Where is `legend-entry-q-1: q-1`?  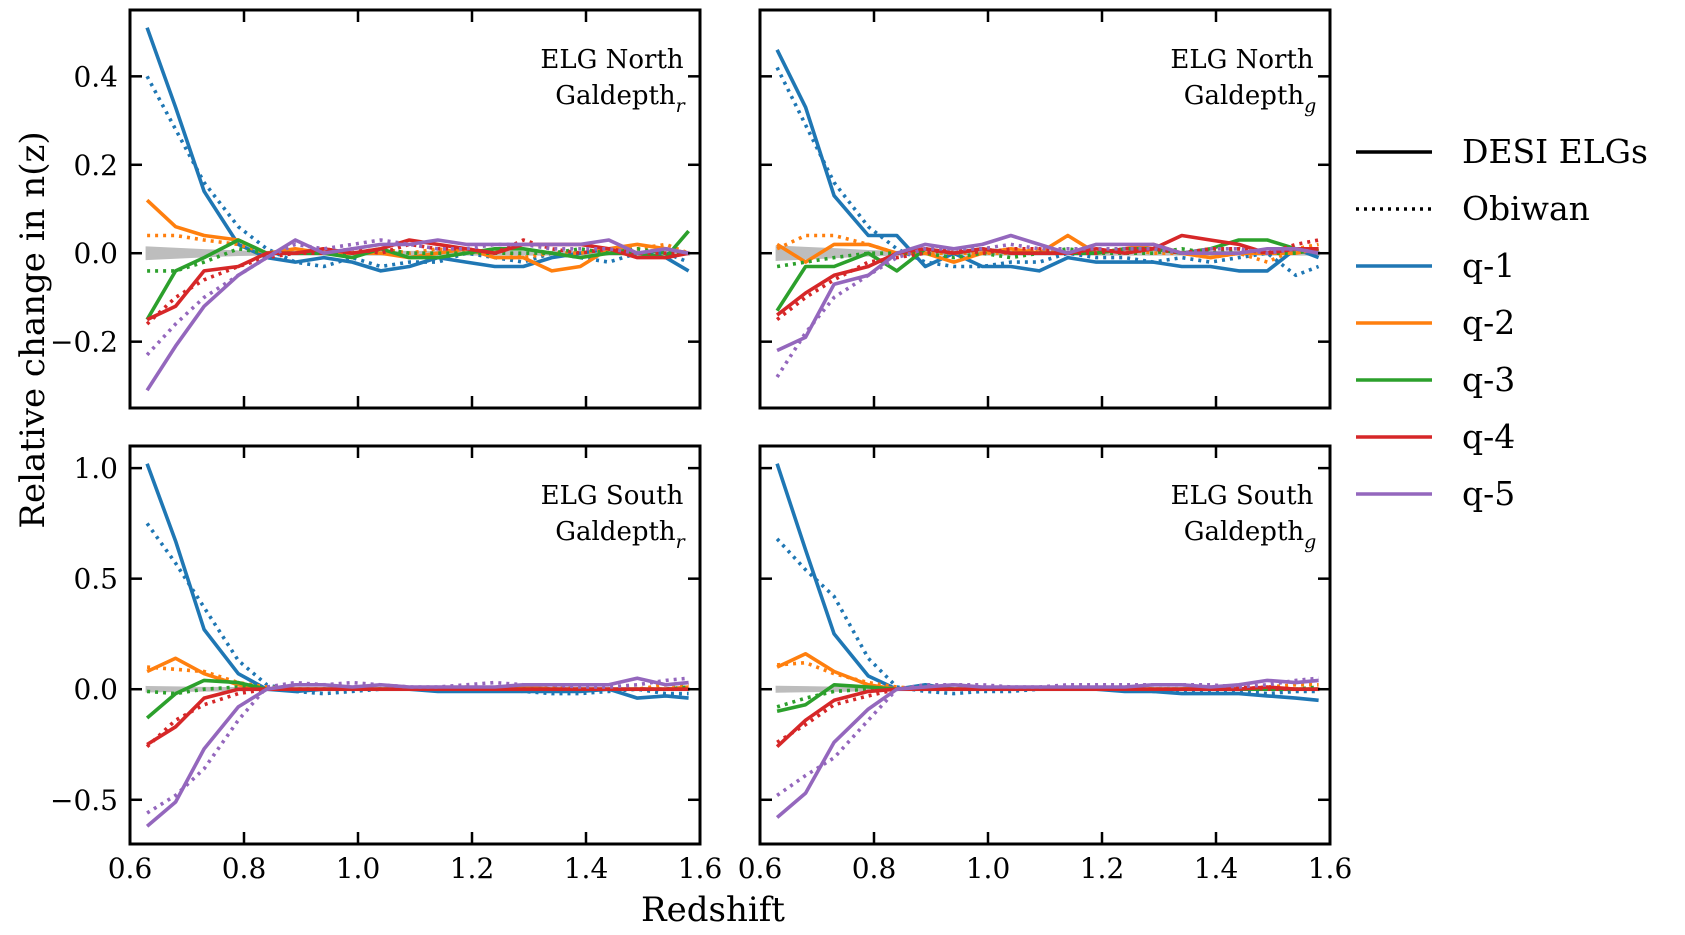 legend-entry-q-1: q-1 is located at coordinates (1435, 265).